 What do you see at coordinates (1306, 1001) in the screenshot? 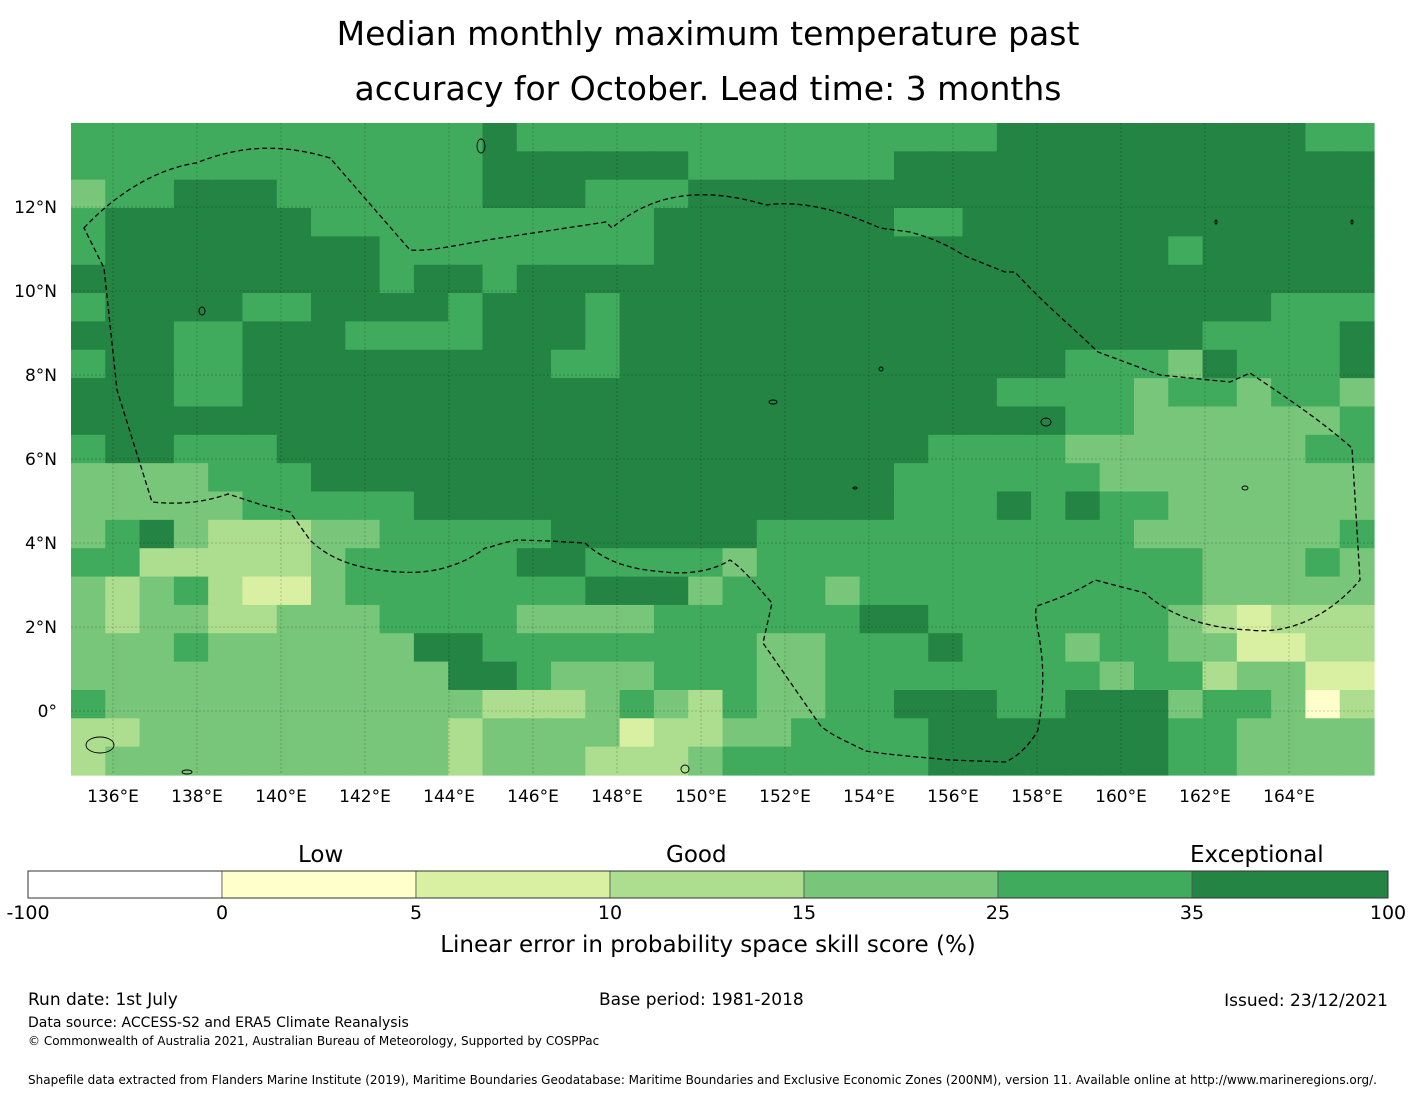
I see `issued-date: Issued: 23/12/2021` at bounding box center [1306, 1001].